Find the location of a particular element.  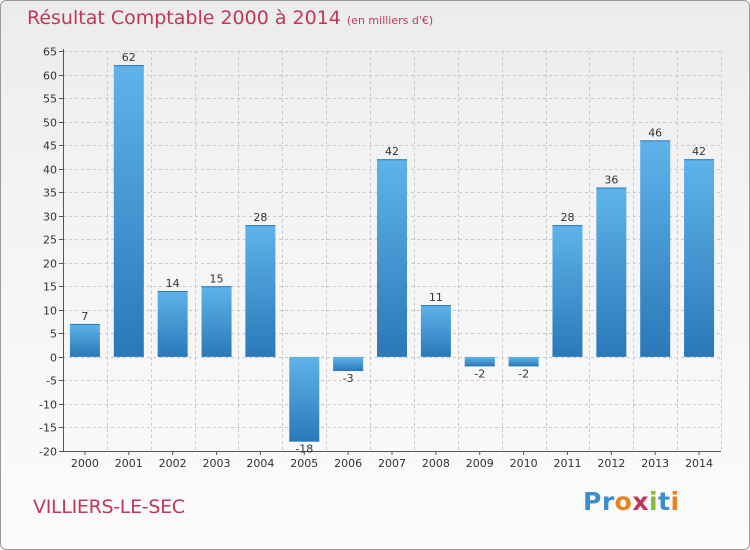

bar-2003 is located at coordinates (216, 321).